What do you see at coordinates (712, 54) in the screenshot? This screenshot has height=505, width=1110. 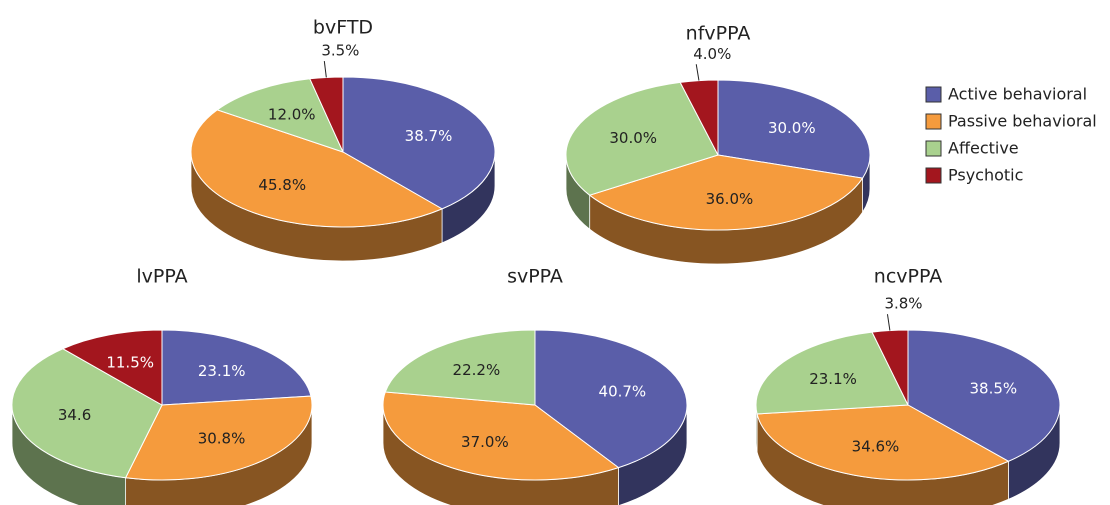 I see `data-label: 4.0%` at bounding box center [712, 54].